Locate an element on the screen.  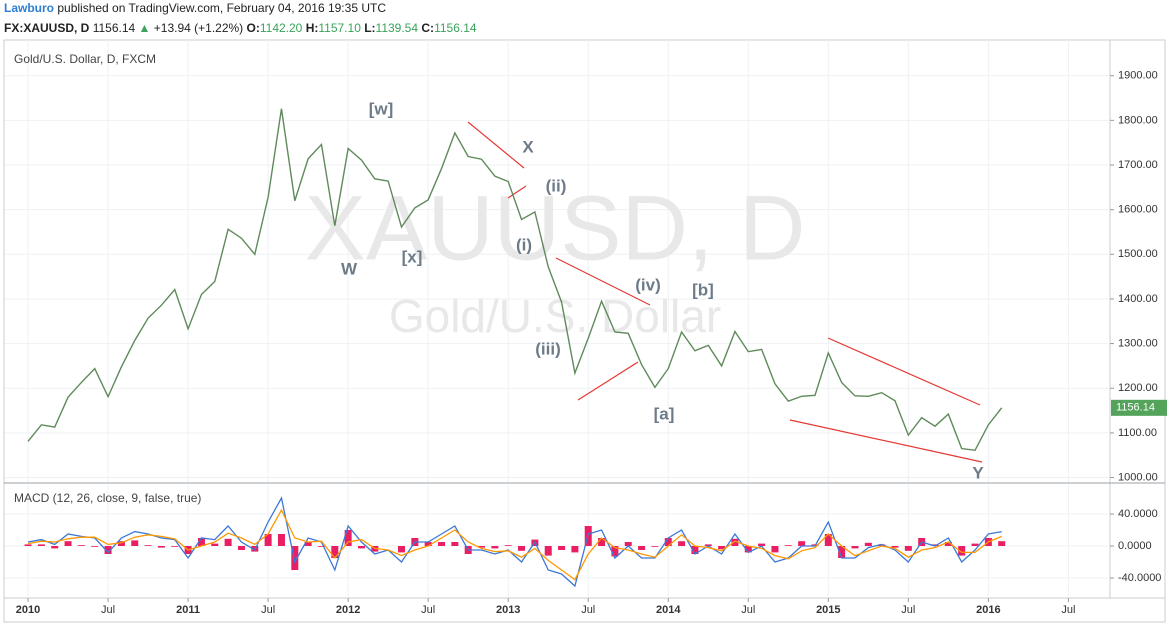
wave-label: (i) is located at coordinates (524, 244).